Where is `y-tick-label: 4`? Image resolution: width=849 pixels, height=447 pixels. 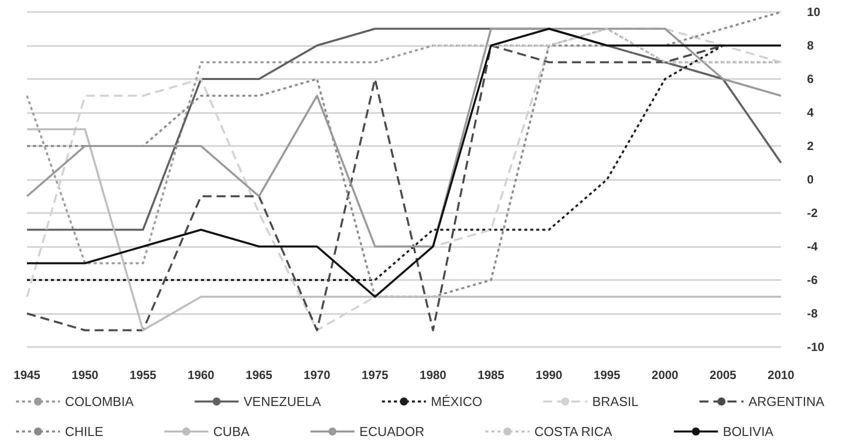 y-tick-label: 4 is located at coordinates (810, 113).